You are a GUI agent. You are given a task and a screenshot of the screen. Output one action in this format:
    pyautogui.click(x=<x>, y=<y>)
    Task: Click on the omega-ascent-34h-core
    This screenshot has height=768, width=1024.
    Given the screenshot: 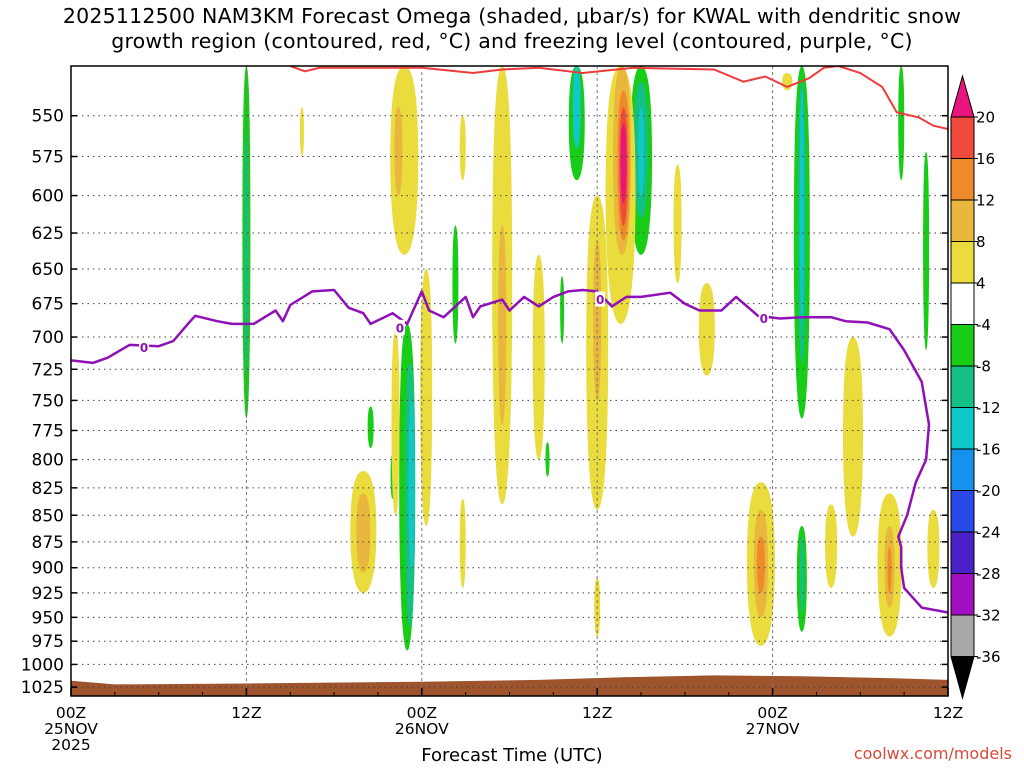 What is the action you would take?
    pyautogui.click(x=576, y=107)
    